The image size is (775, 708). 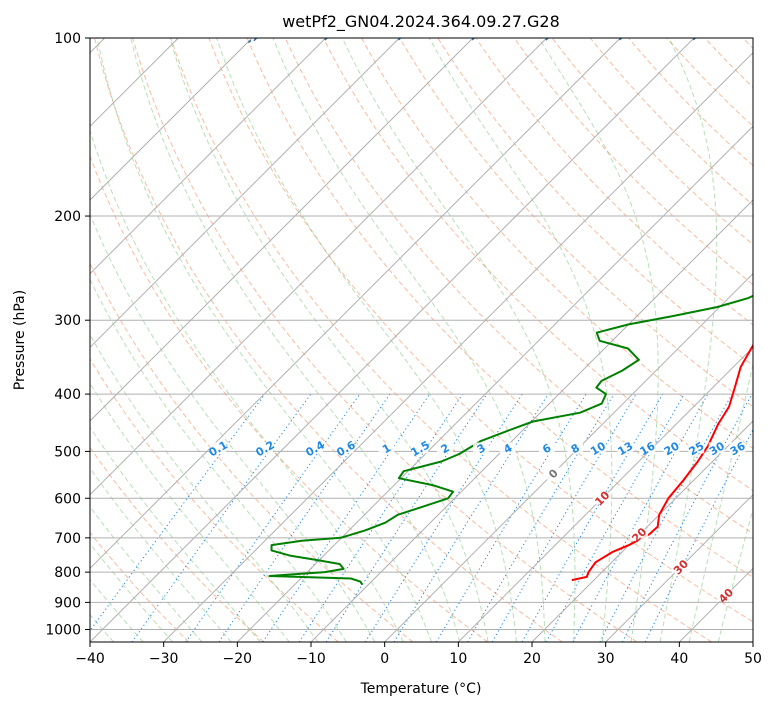 What do you see at coordinates (418, 654) in the screenshot?
I see `x-axis-ticks: −40 −30 −20 −10 0 10 20 30 40 50` at bounding box center [418, 654].